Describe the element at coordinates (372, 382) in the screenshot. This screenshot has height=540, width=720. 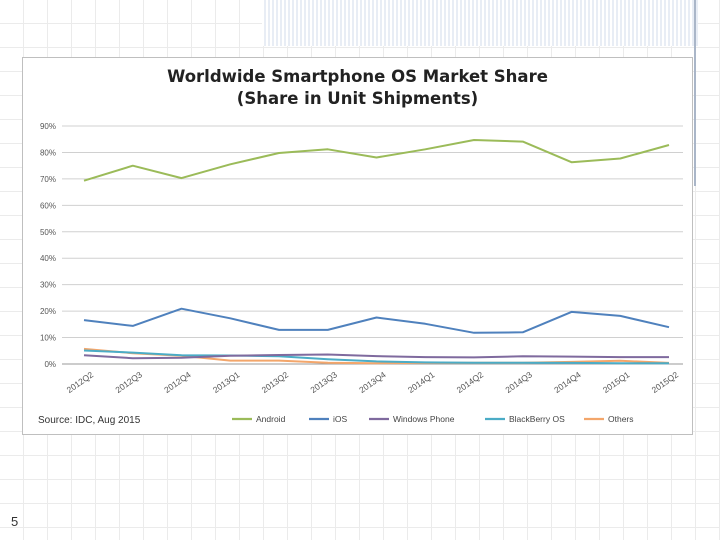
I see `x-tick-label: 2013Q4` at that location.